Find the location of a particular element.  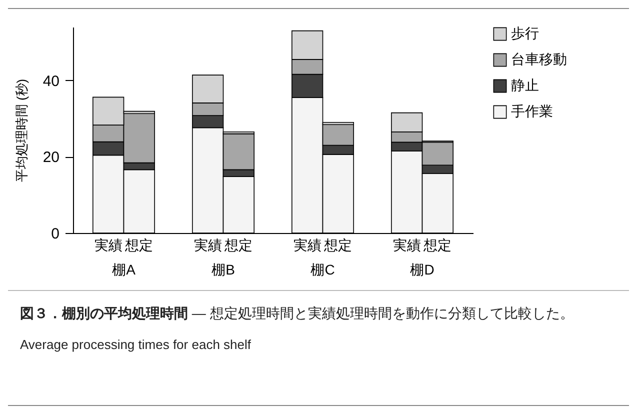

text: Average processing times for each shelf is located at coordinates (136, 345).